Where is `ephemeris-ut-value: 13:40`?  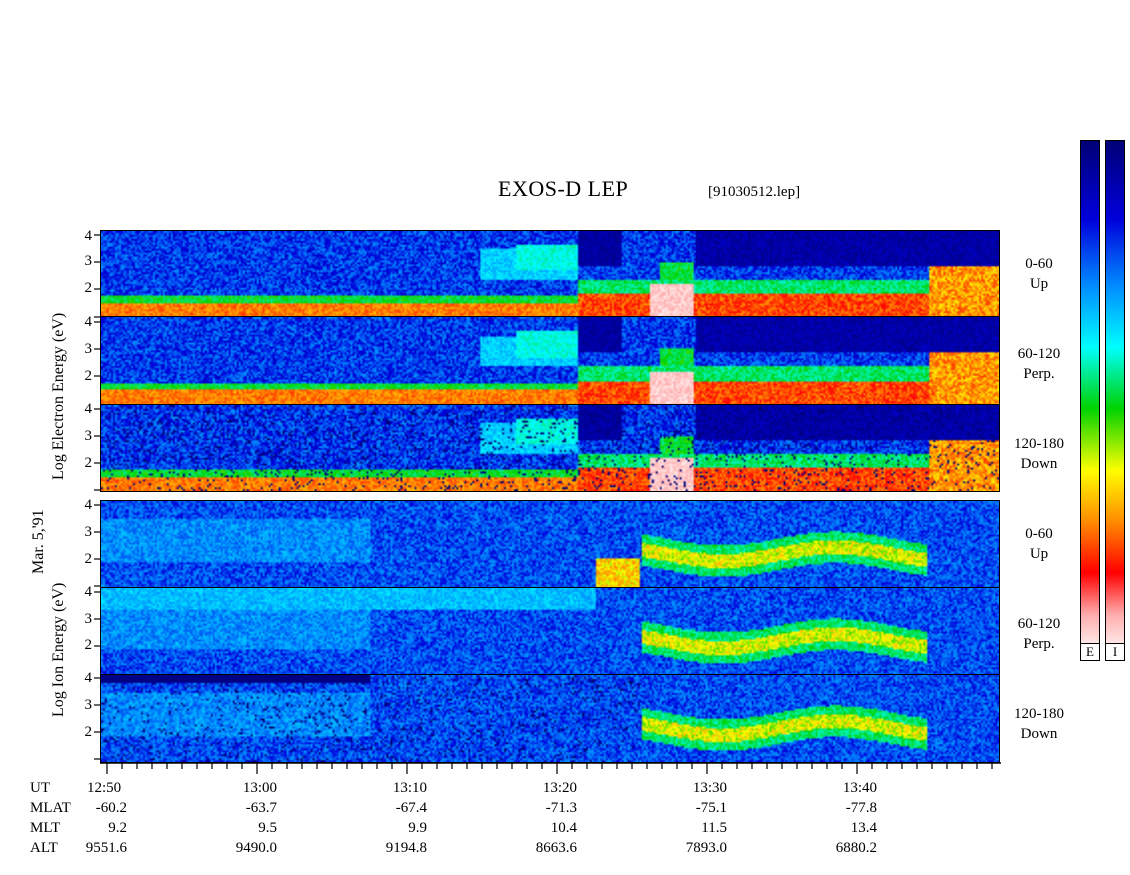
ephemeris-ut-value: 13:40 is located at coordinates (859, 788).